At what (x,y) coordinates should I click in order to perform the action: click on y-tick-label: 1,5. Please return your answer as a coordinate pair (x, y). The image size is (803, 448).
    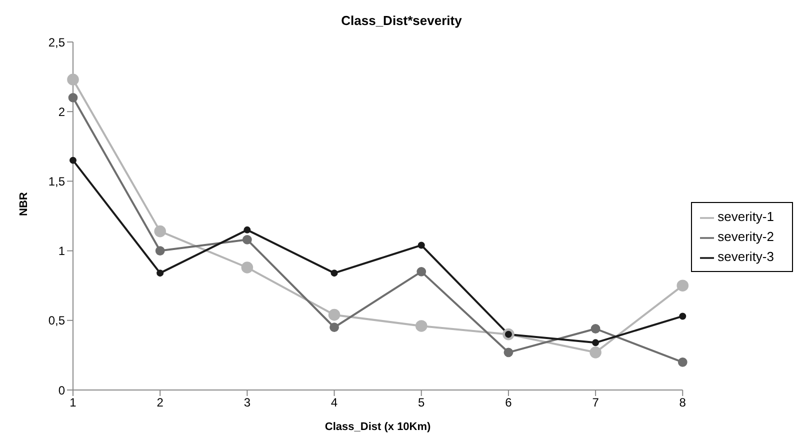
    Looking at the image, I should click on (57, 181).